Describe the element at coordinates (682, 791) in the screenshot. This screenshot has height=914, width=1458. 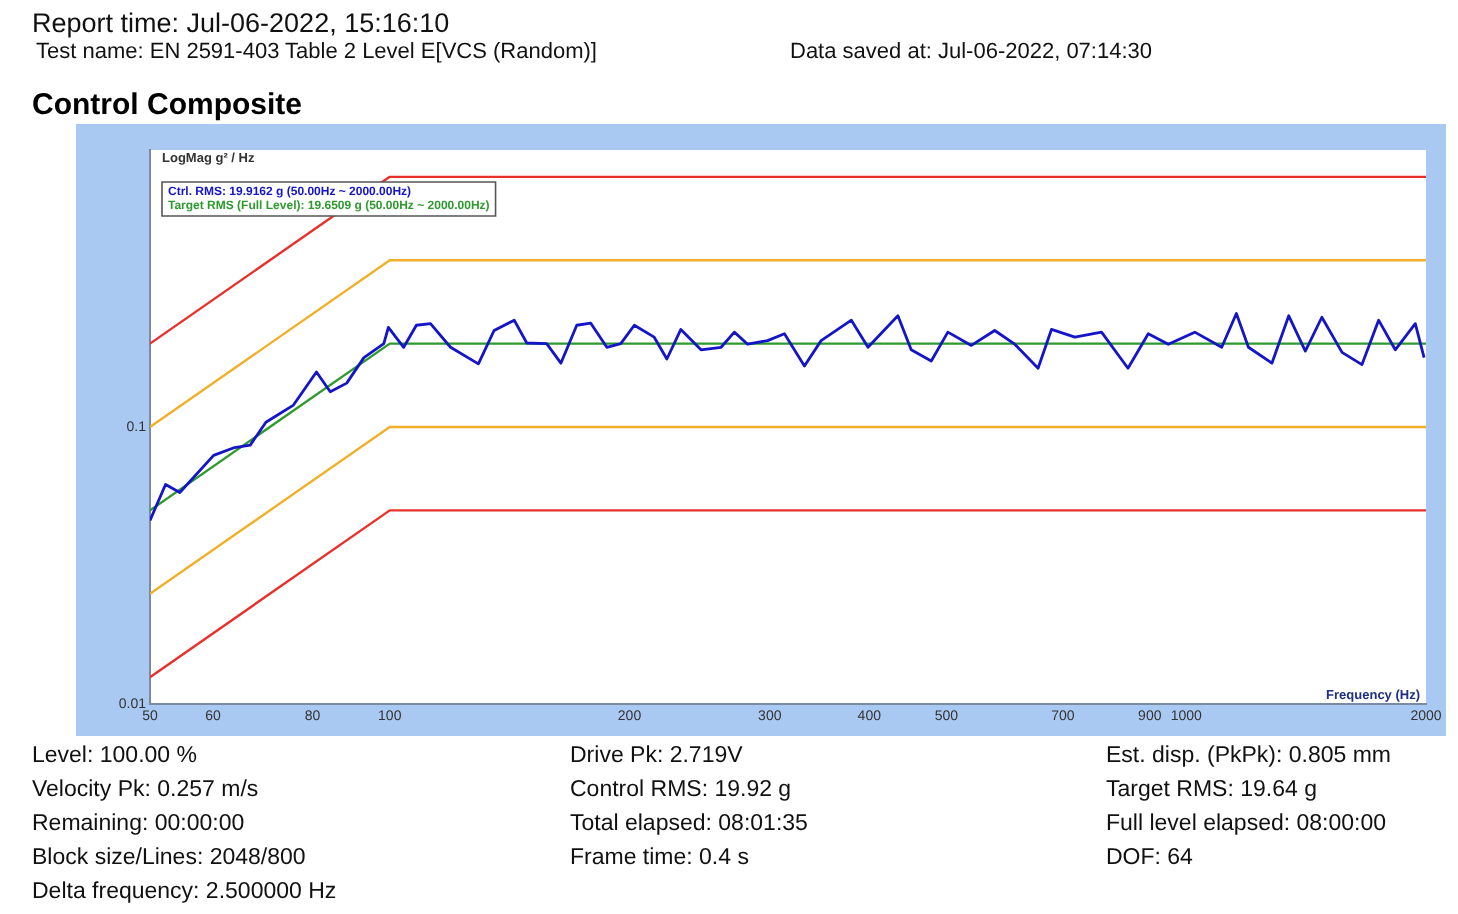
I see `text: Control RMS: 19.92 g` at that location.